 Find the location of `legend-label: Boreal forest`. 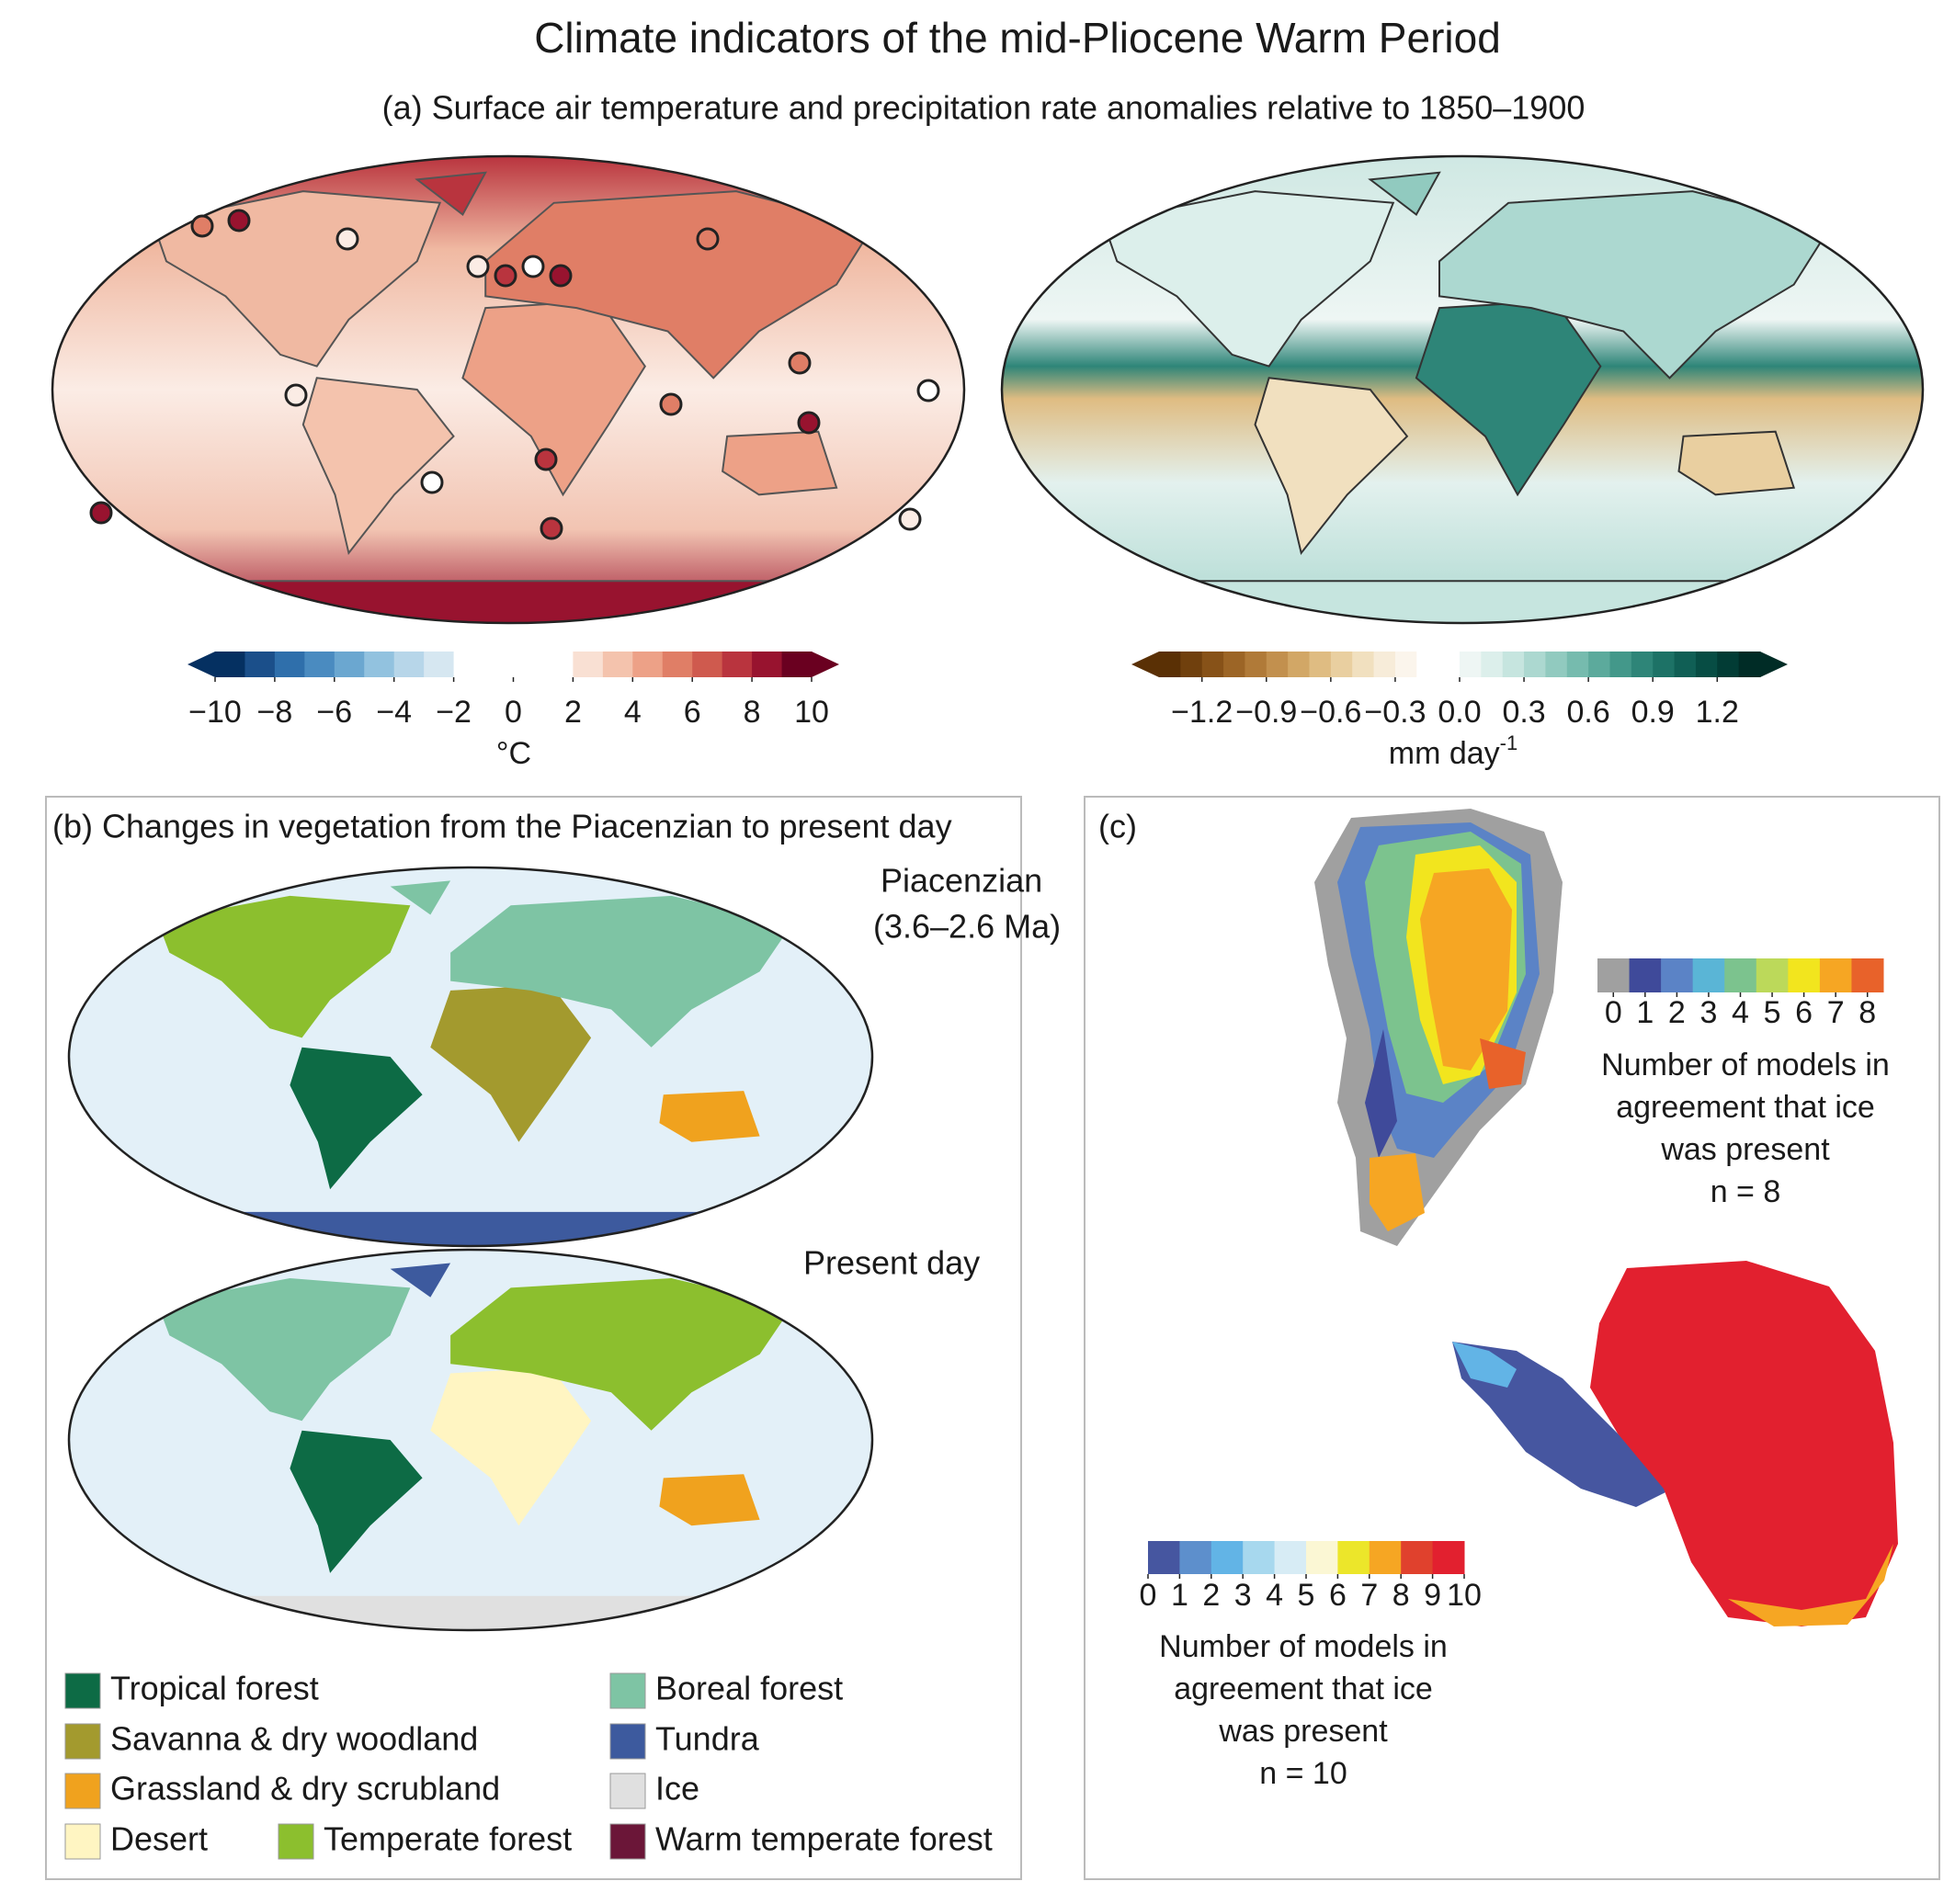

legend-label: Boreal forest is located at coordinates (749, 1688).